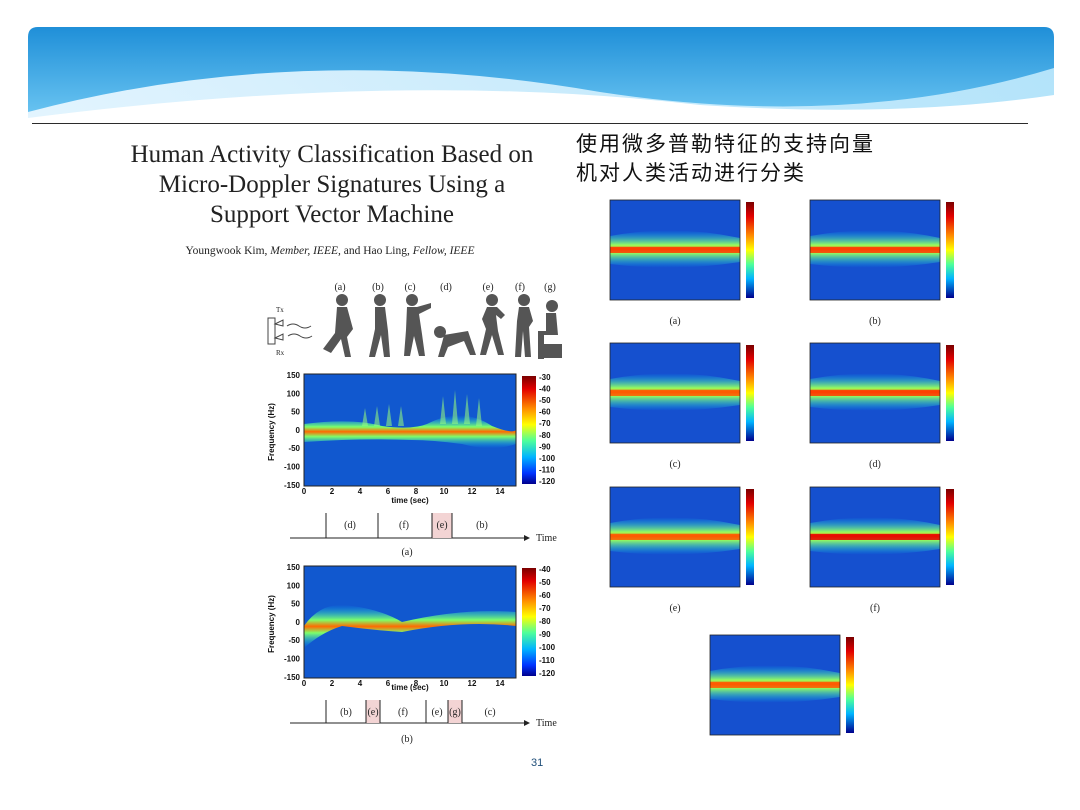 This screenshot has height=810, width=1080. I want to click on chinese-title: 使用微多普勒特征的支持向量 机对人类活动进行分类, so click(725, 158).